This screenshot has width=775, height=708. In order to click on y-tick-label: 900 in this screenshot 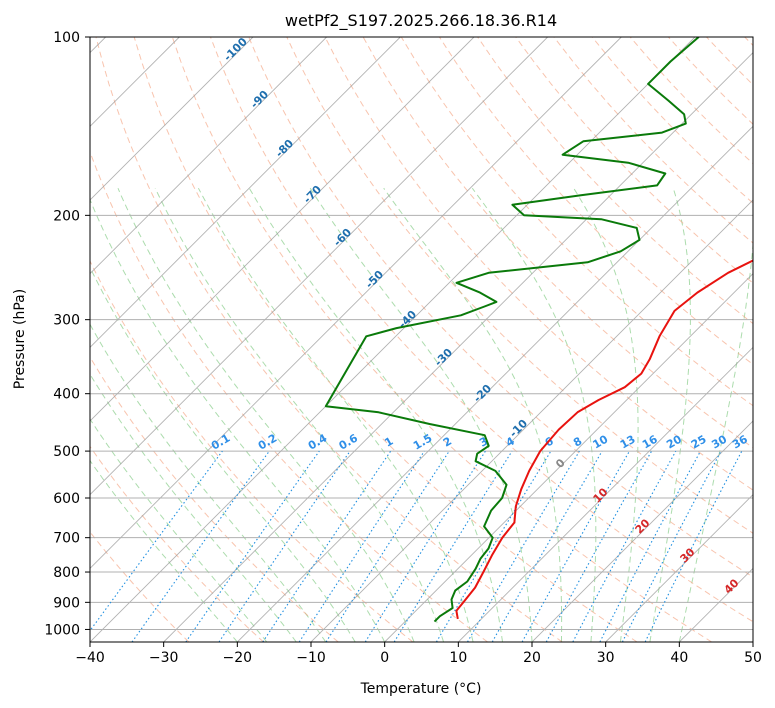, I will do `click(66, 603)`.